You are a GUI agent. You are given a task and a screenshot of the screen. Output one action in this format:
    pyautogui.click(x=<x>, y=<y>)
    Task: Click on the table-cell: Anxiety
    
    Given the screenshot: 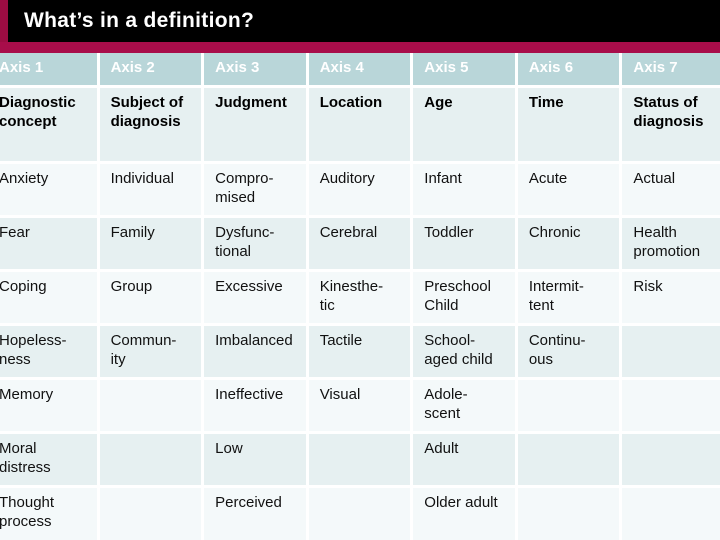 What is the action you would take?
    pyautogui.click(x=48, y=189)
    